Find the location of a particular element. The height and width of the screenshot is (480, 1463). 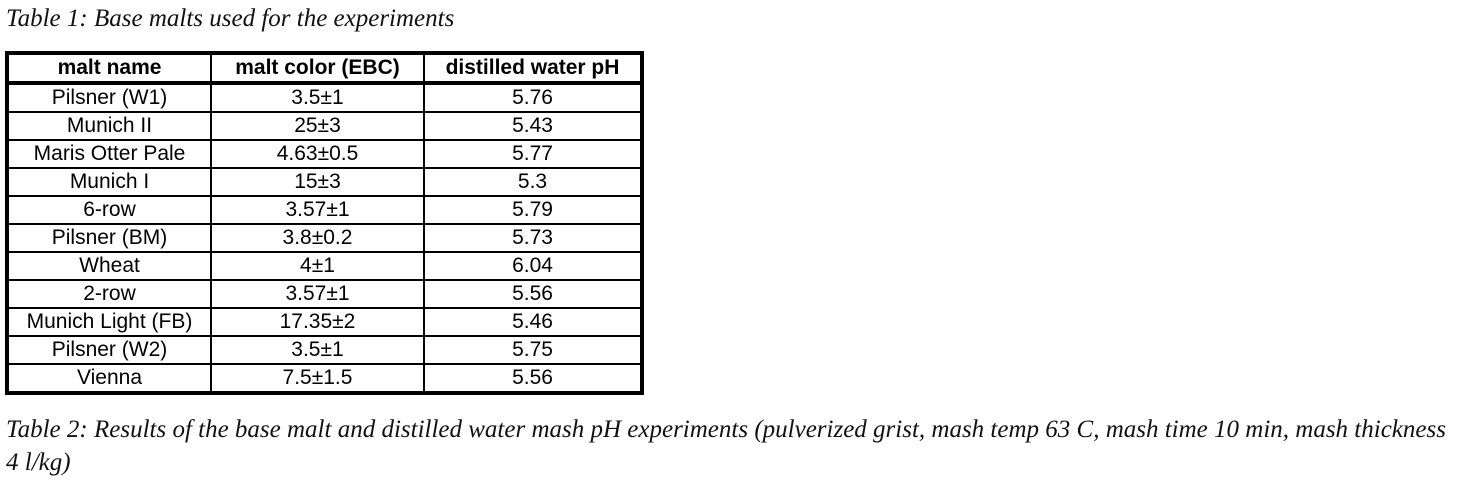

table-row: Munich Light (FB) 17.35±2 5.46 is located at coordinates (324, 322).